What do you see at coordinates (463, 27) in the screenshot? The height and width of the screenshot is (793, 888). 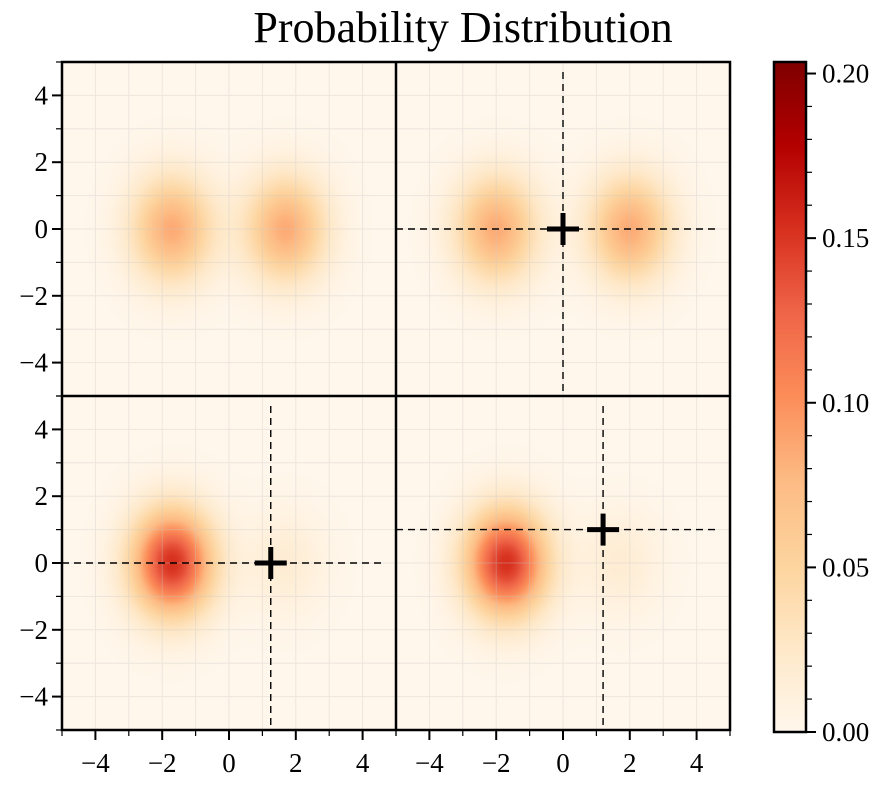 I see `chart-title: Probability Distribution` at bounding box center [463, 27].